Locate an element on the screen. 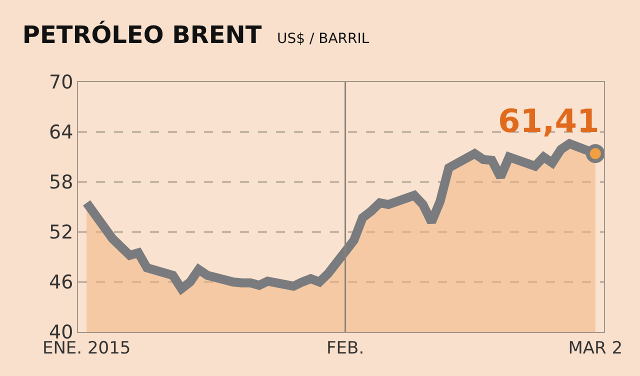 The width and height of the screenshot is (640, 376). y-tick-label: 64 is located at coordinates (61, 133).